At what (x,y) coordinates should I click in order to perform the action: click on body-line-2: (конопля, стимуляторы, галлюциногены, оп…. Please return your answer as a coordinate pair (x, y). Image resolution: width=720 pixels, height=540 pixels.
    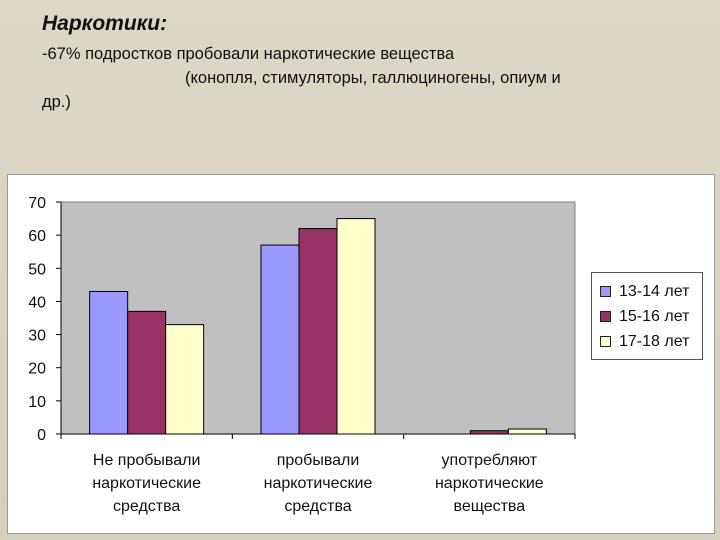
    Looking at the image, I should click on (373, 78).